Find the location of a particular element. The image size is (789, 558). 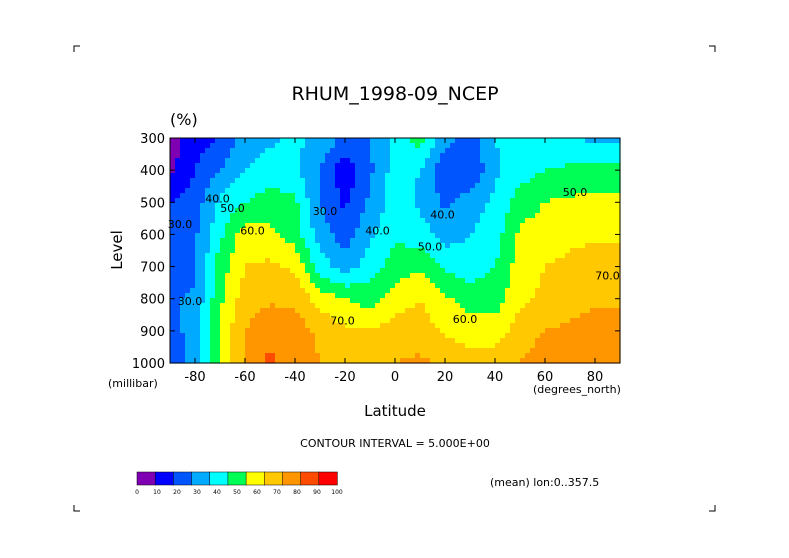

x-tick-label: 40 is located at coordinates (495, 377).